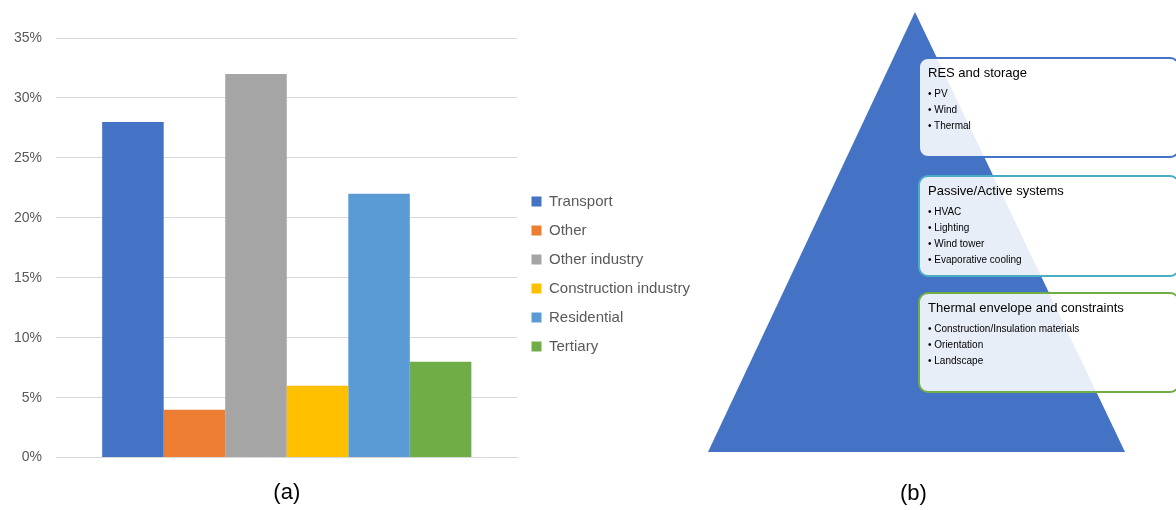  Describe the element at coordinates (1047, 107) in the screenshot. I see `text-box: RES and storage • PV • Wind • Thermal` at that location.